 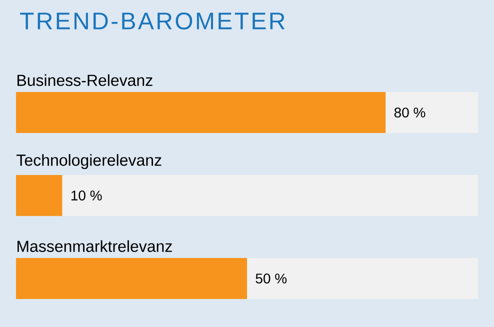 I want to click on y-tick-label: Technologierelevanz, so click(x=89, y=162).